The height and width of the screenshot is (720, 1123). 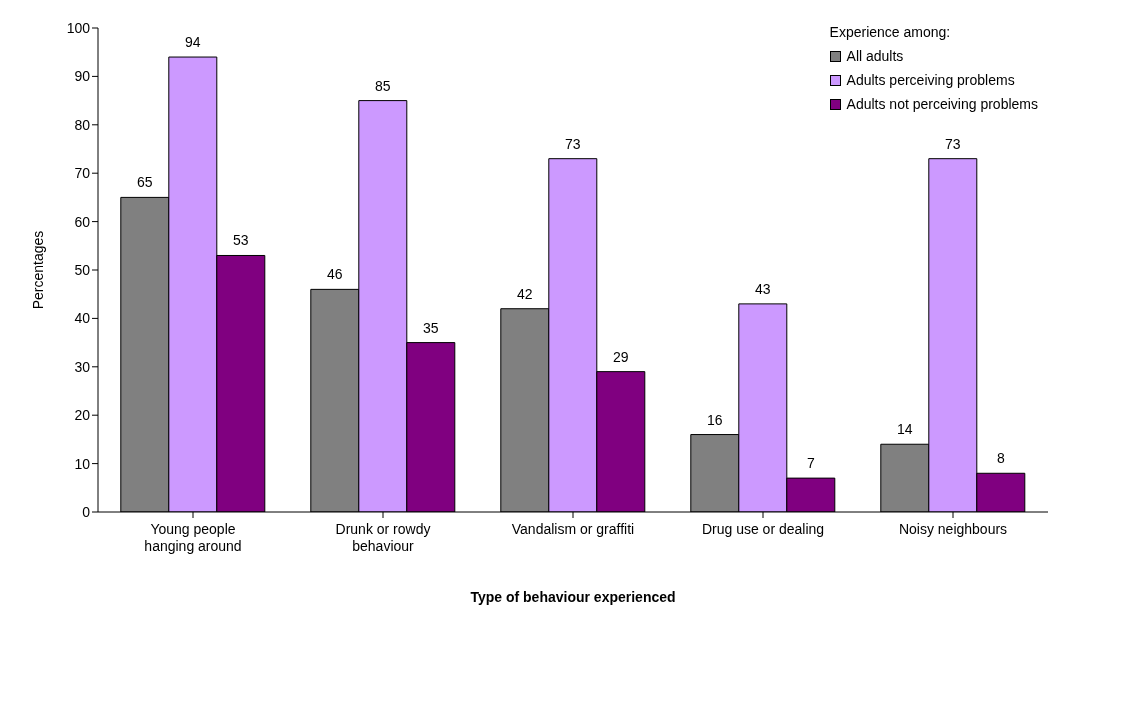 What do you see at coordinates (82, 318) in the screenshot?
I see `y-tick-label: 40` at bounding box center [82, 318].